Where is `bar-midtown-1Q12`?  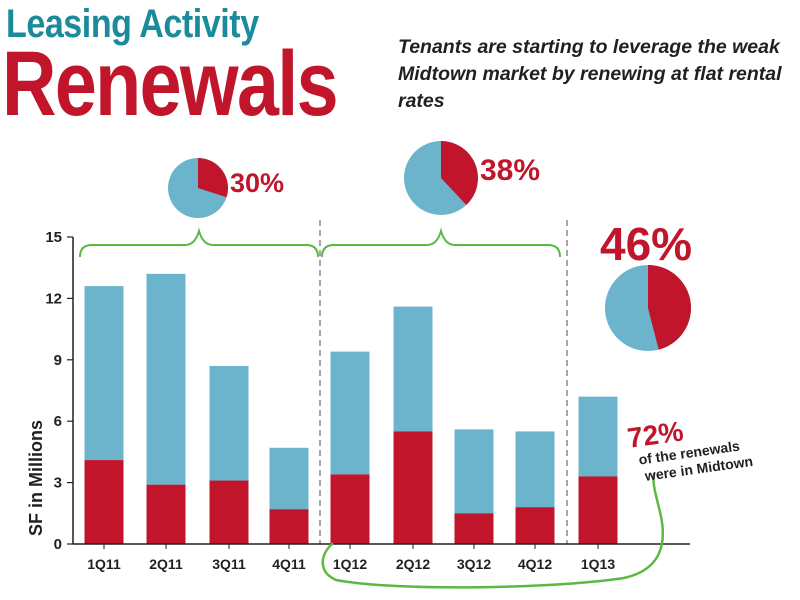
bar-midtown-1Q12 is located at coordinates (350, 509).